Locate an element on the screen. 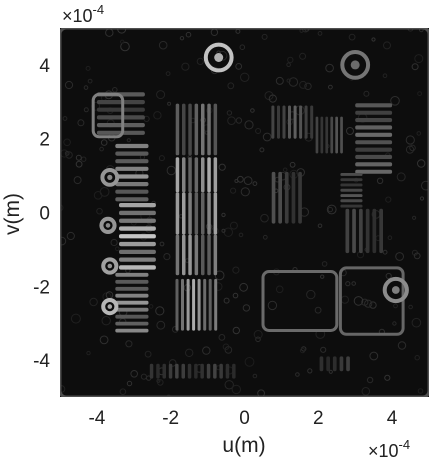 The height and width of the screenshot is (461, 432). x-tick-label: 2 is located at coordinates (318, 418).